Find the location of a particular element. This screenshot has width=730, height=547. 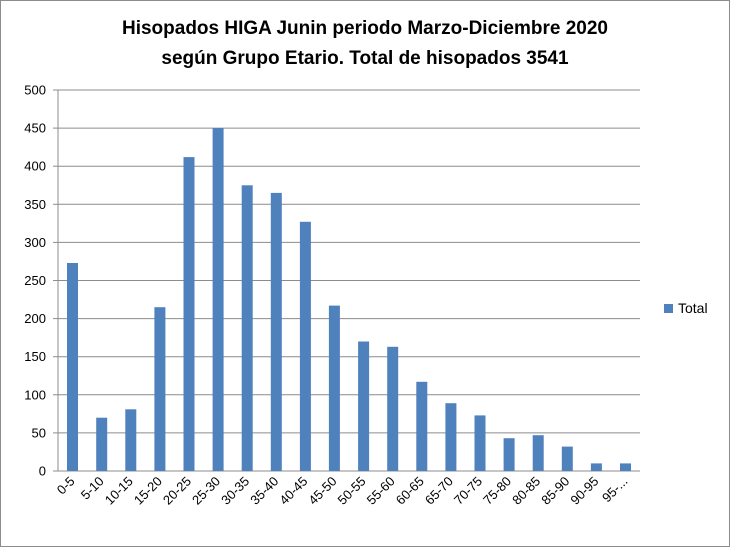

y-tick-label: 0 is located at coordinates (42, 471).